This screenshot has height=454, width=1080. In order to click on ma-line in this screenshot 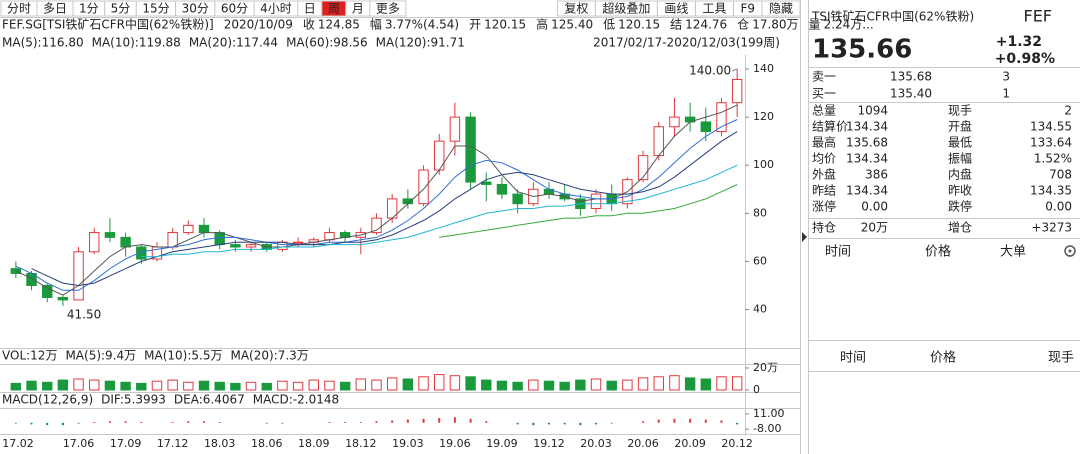, I will do `click(439, 211)`.